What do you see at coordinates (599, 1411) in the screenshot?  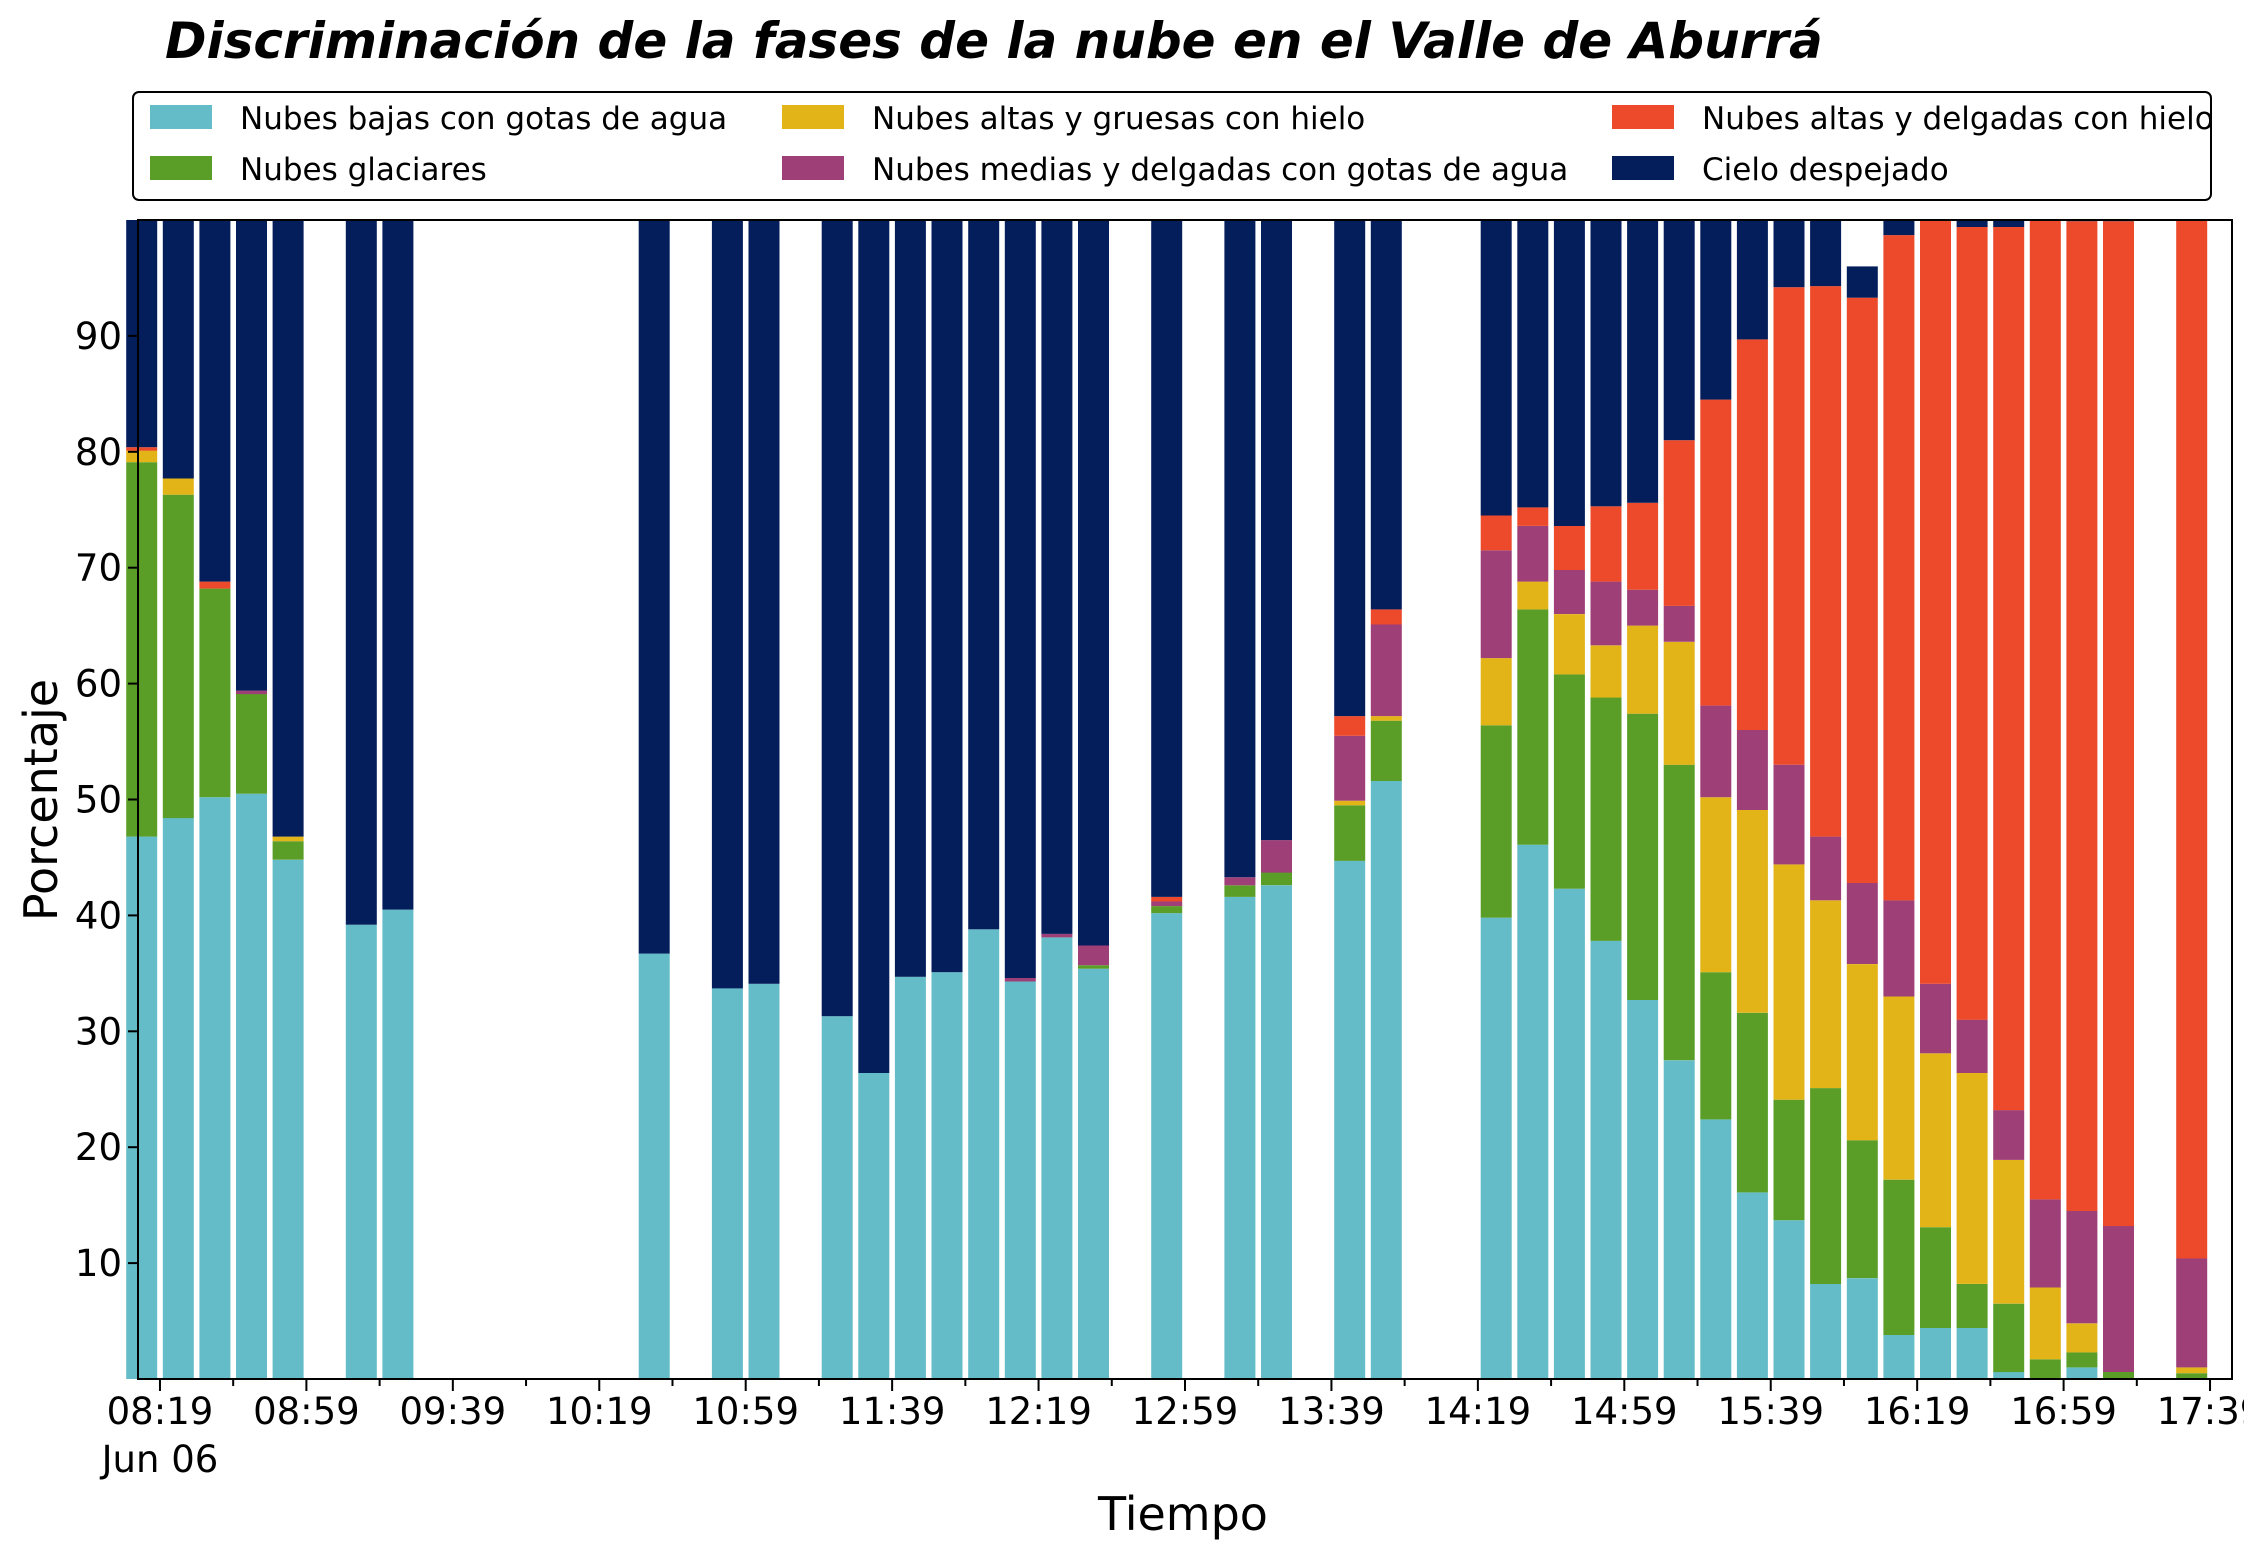 I see `x-tick-label: 10:19` at bounding box center [599, 1411].